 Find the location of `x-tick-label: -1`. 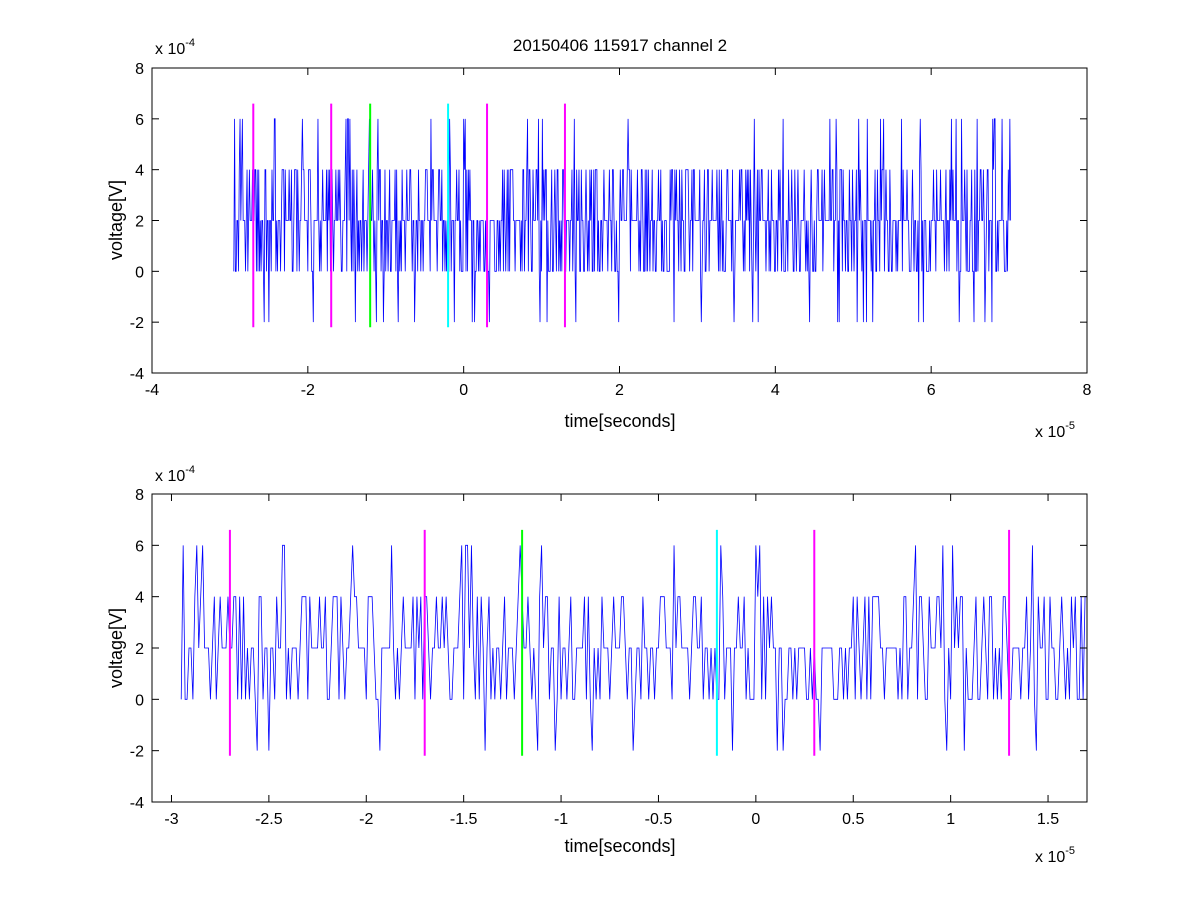

x-tick-label: -1 is located at coordinates (561, 819).